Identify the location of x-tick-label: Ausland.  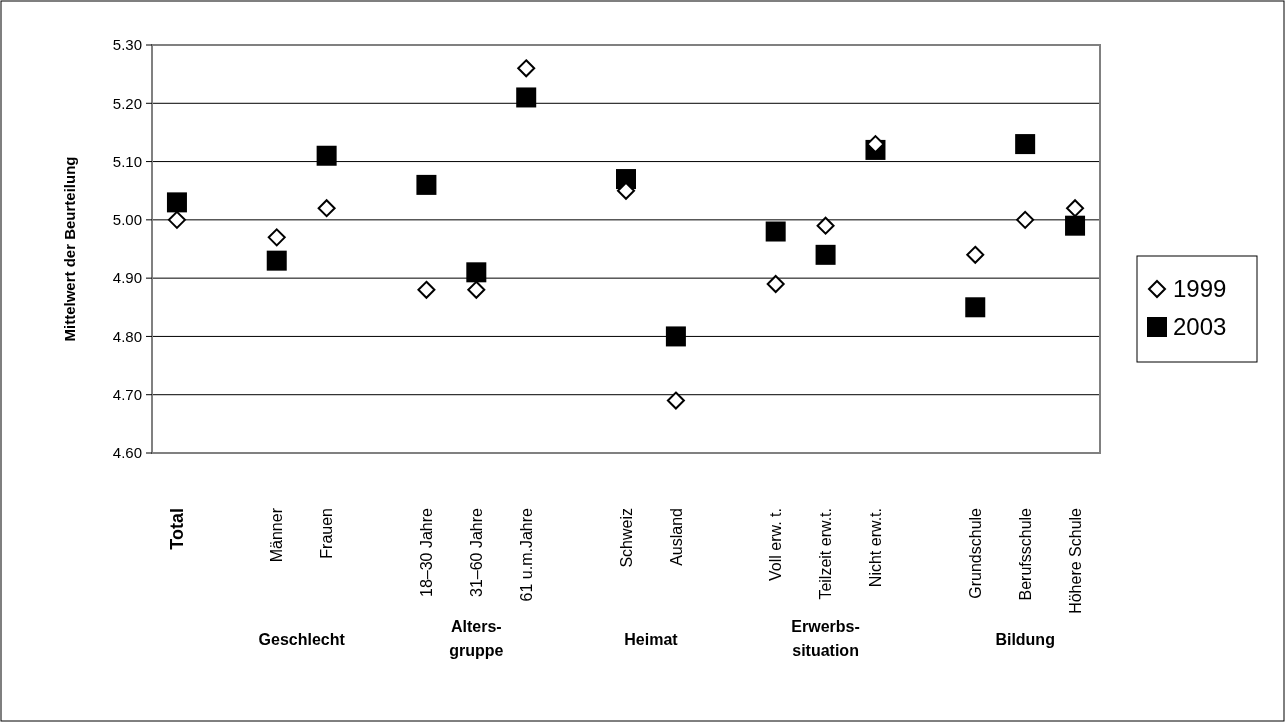
(676, 537).